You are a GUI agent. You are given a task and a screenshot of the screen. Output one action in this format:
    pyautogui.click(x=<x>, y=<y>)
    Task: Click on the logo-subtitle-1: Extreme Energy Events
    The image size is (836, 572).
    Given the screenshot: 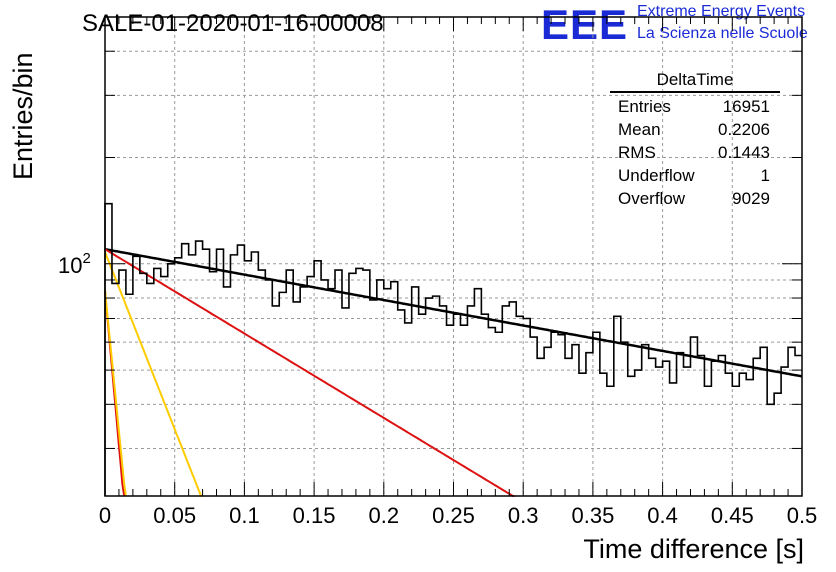 What is the action you would take?
    pyautogui.click(x=721, y=11)
    